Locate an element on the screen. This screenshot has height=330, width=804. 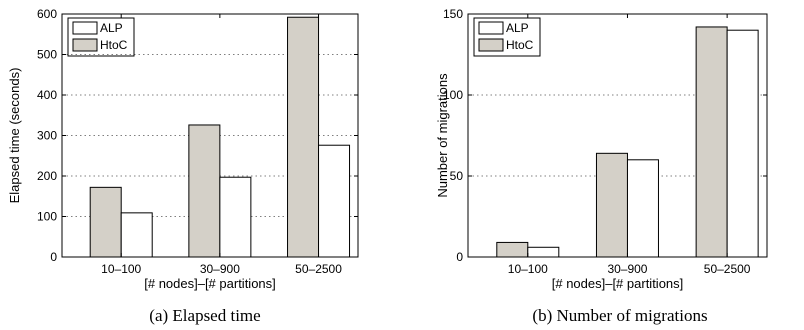
y-axis-label: Number of migrations is located at coordinates (442, 135).